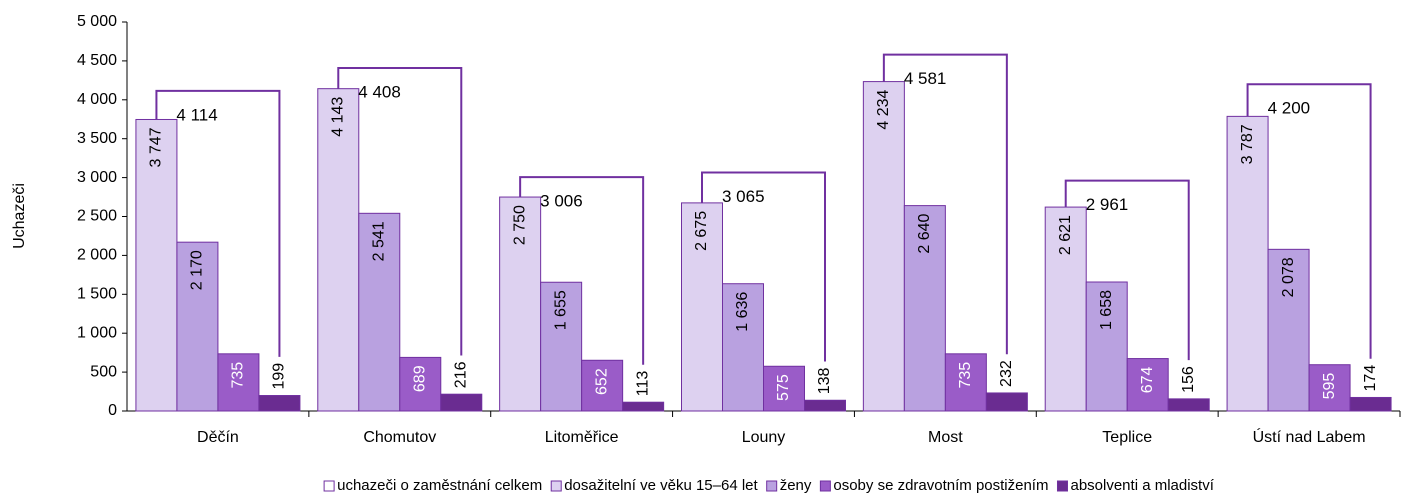 This screenshot has width=1405, height=497. What do you see at coordinates (561, 201) in the screenshot?
I see `total-label: 3 006` at bounding box center [561, 201].